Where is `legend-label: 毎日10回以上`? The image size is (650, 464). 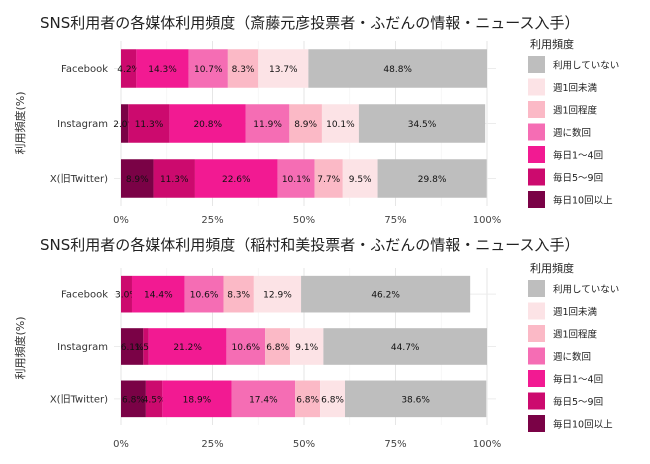
legend-label: 毎日10回以上 is located at coordinates (583, 201).